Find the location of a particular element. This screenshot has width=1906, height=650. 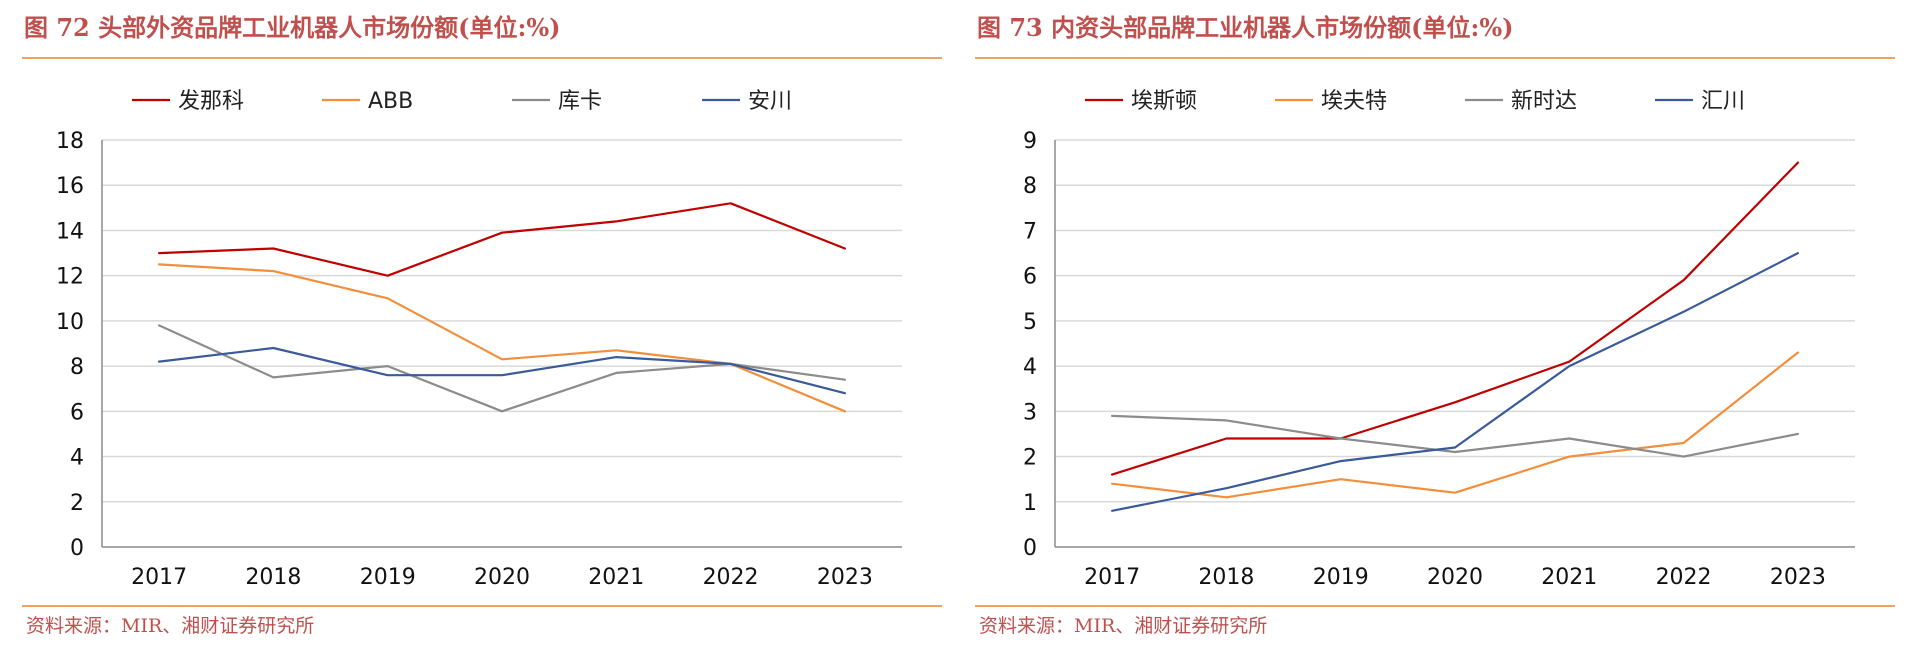

y-tick-label: 12 is located at coordinates (70, 277).